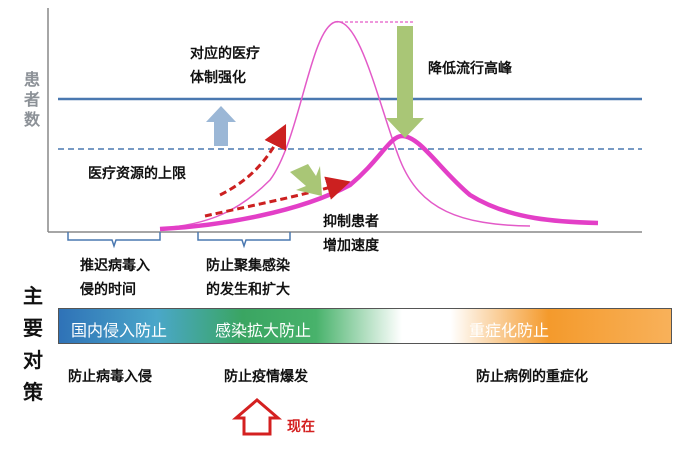  What do you see at coordinates (532, 377) in the screenshot?
I see `measure-prevent-severe: 防止病例的重症化` at bounding box center [532, 377].